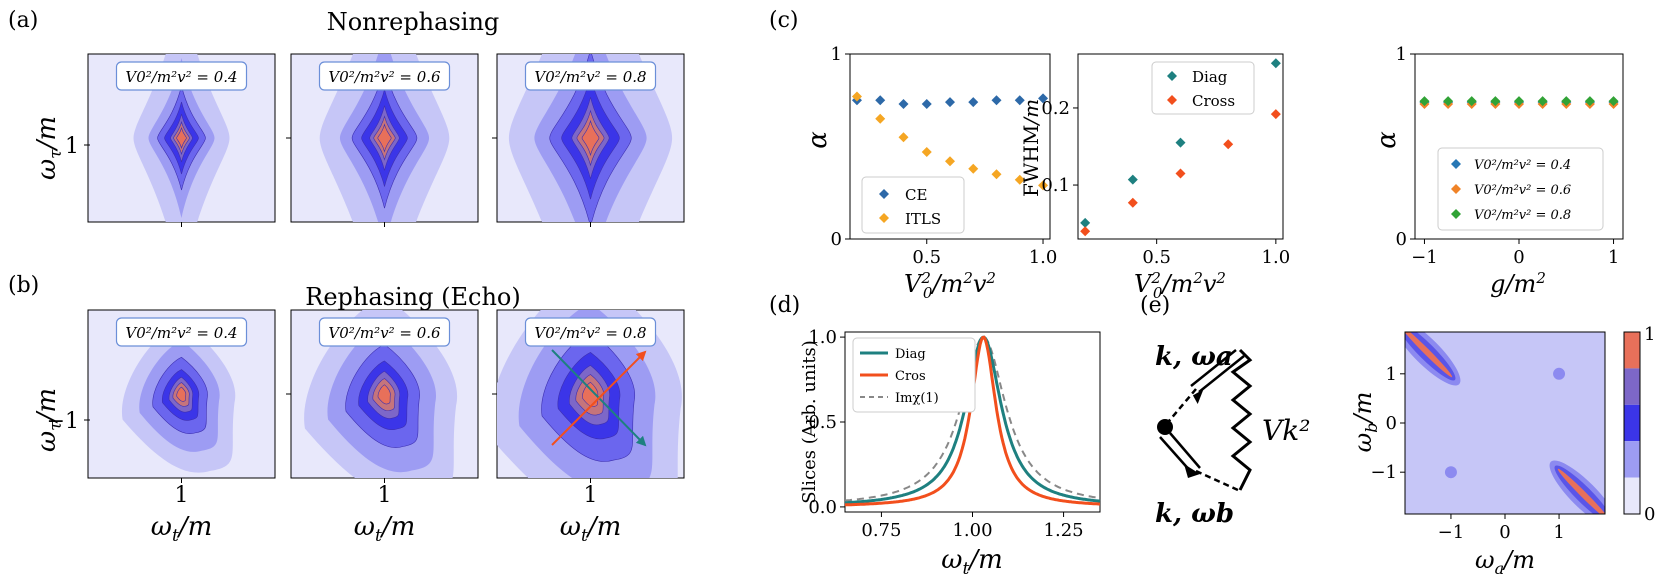  I want to click on y-tick-label: 0.5, so click(822, 422).